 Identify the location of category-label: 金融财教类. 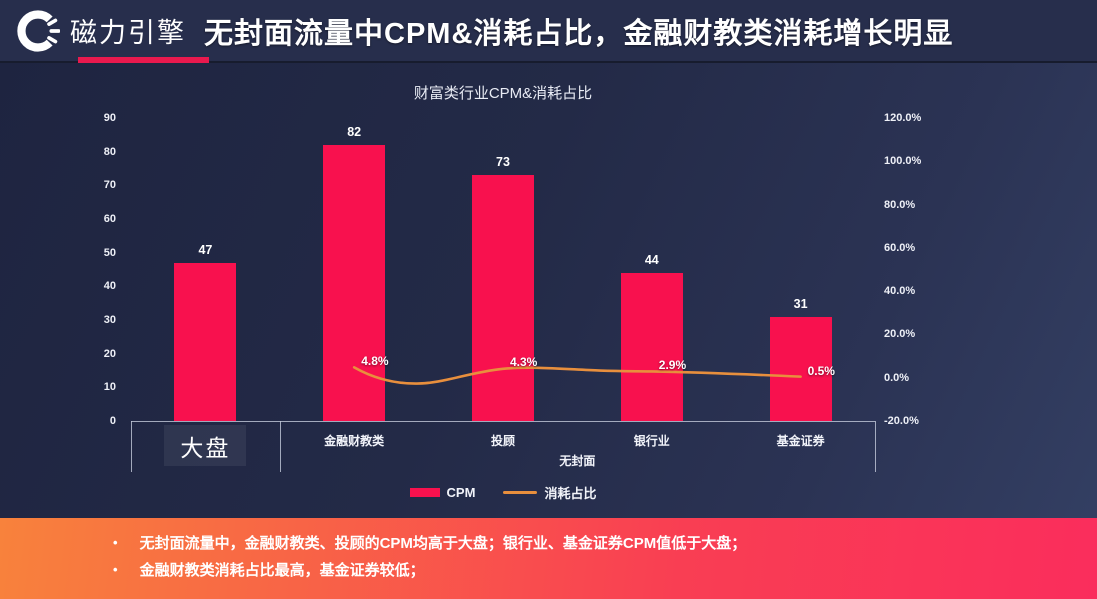
(354, 441).